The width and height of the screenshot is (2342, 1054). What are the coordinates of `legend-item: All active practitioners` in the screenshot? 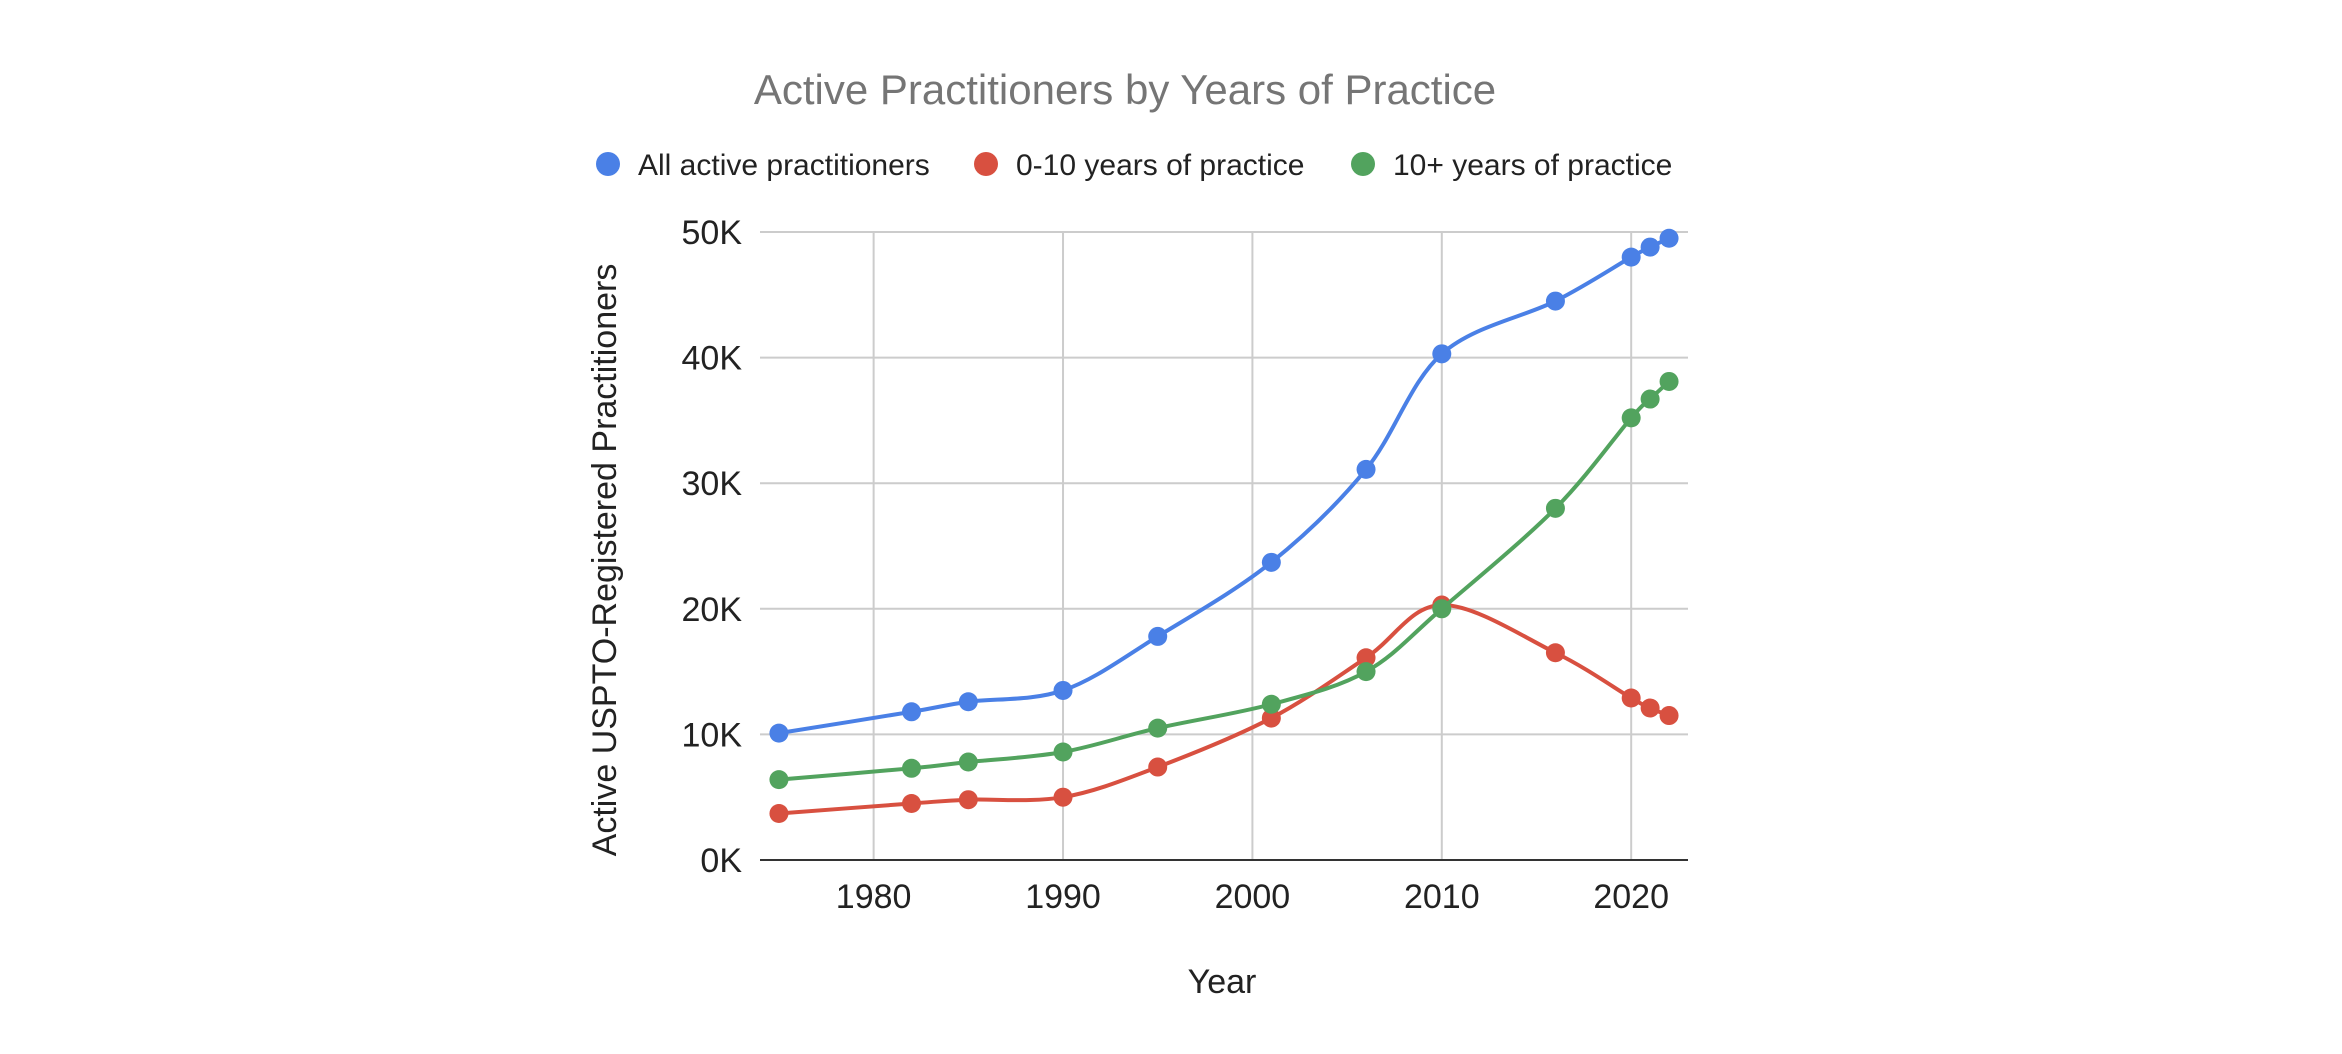 It's located at (763, 165).